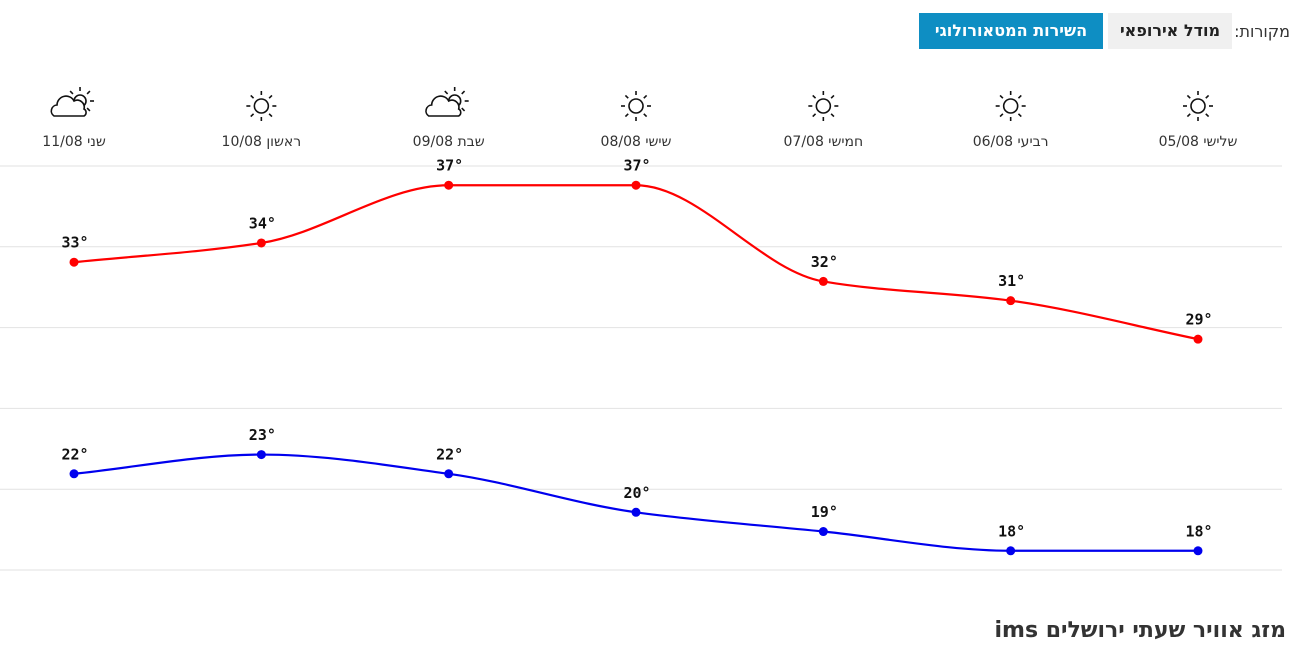  Describe the element at coordinates (1198, 142) in the screenshot. I see `day-label: שלישי 05/08` at that location.